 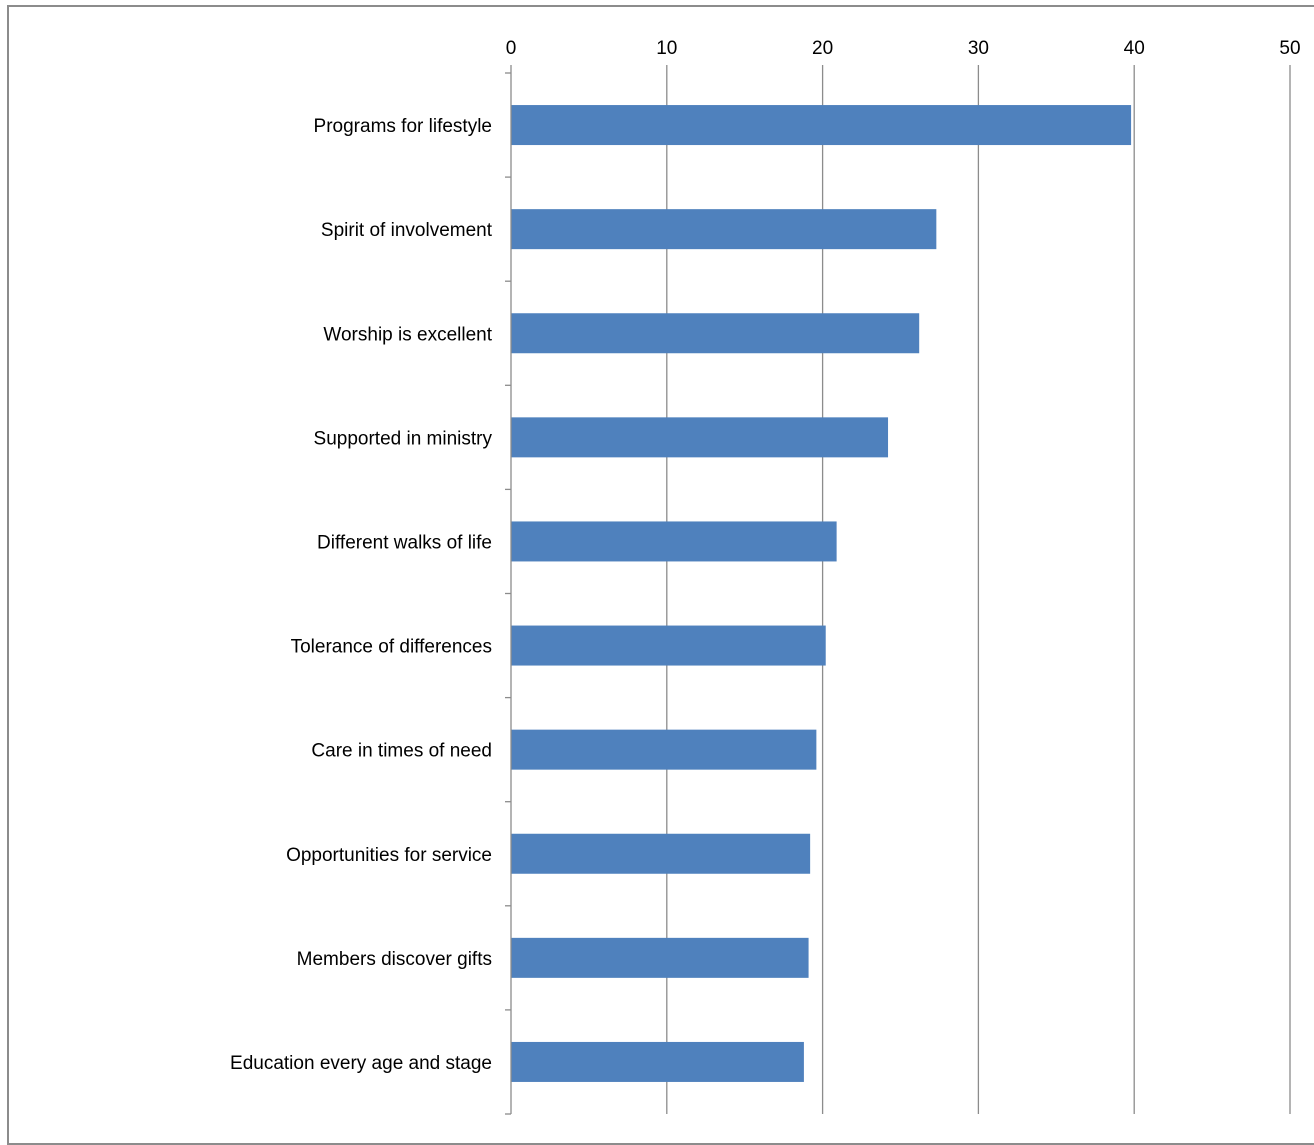 I want to click on x-tick-label: 20, so click(x=822, y=48).